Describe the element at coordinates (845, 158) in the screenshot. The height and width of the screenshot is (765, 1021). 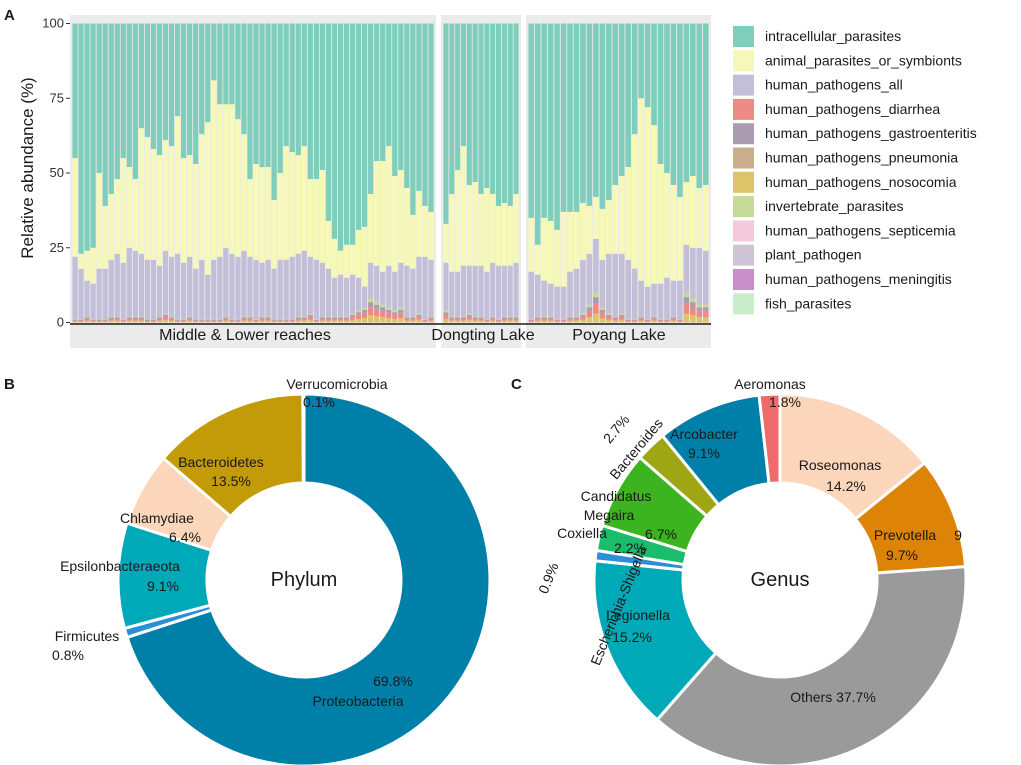
I see `legend-item-human-pathogens-pneumonia: human_pathogens_pneumonia` at that location.